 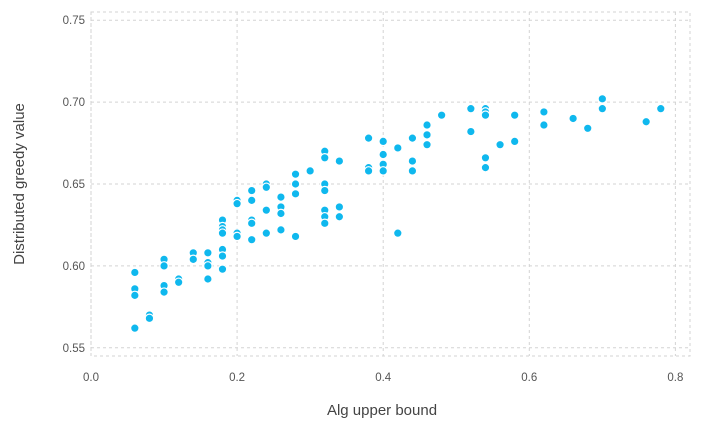 I want to click on x-tick-label: 0.6, so click(x=529, y=378).